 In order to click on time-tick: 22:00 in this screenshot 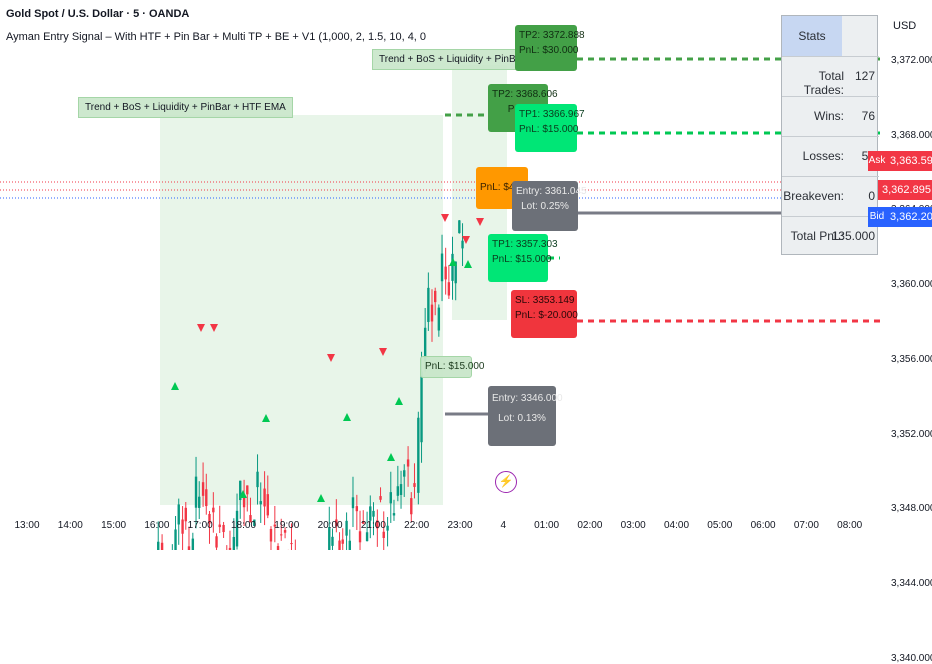, I will do `click(417, 525)`.